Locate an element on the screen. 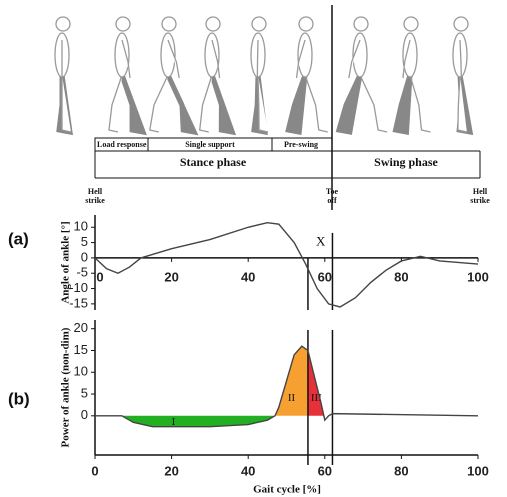  phase-label: Load response is located at coordinates (122, 144).